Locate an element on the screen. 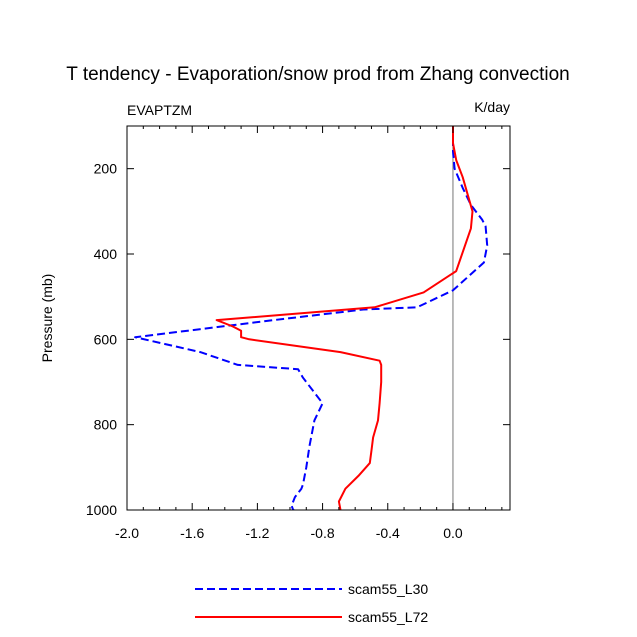 The image size is (637, 637). x-tick-label: -0.8 is located at coordinates (323, 533).